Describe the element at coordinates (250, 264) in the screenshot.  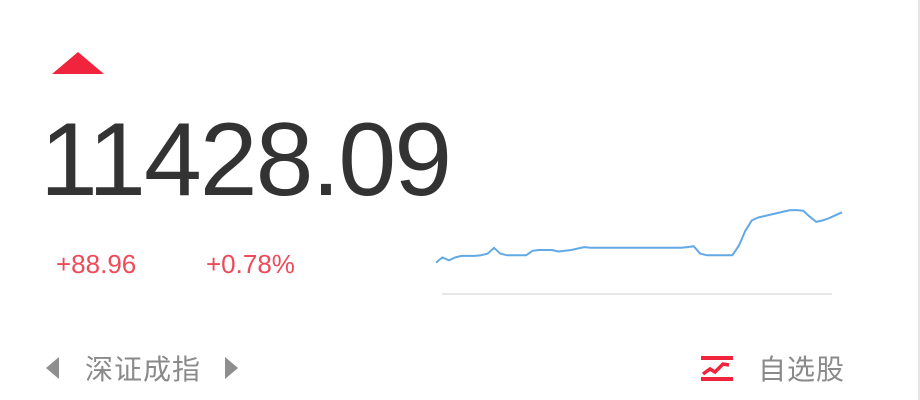
I see `price-change-percent: +0.78%` at that location.